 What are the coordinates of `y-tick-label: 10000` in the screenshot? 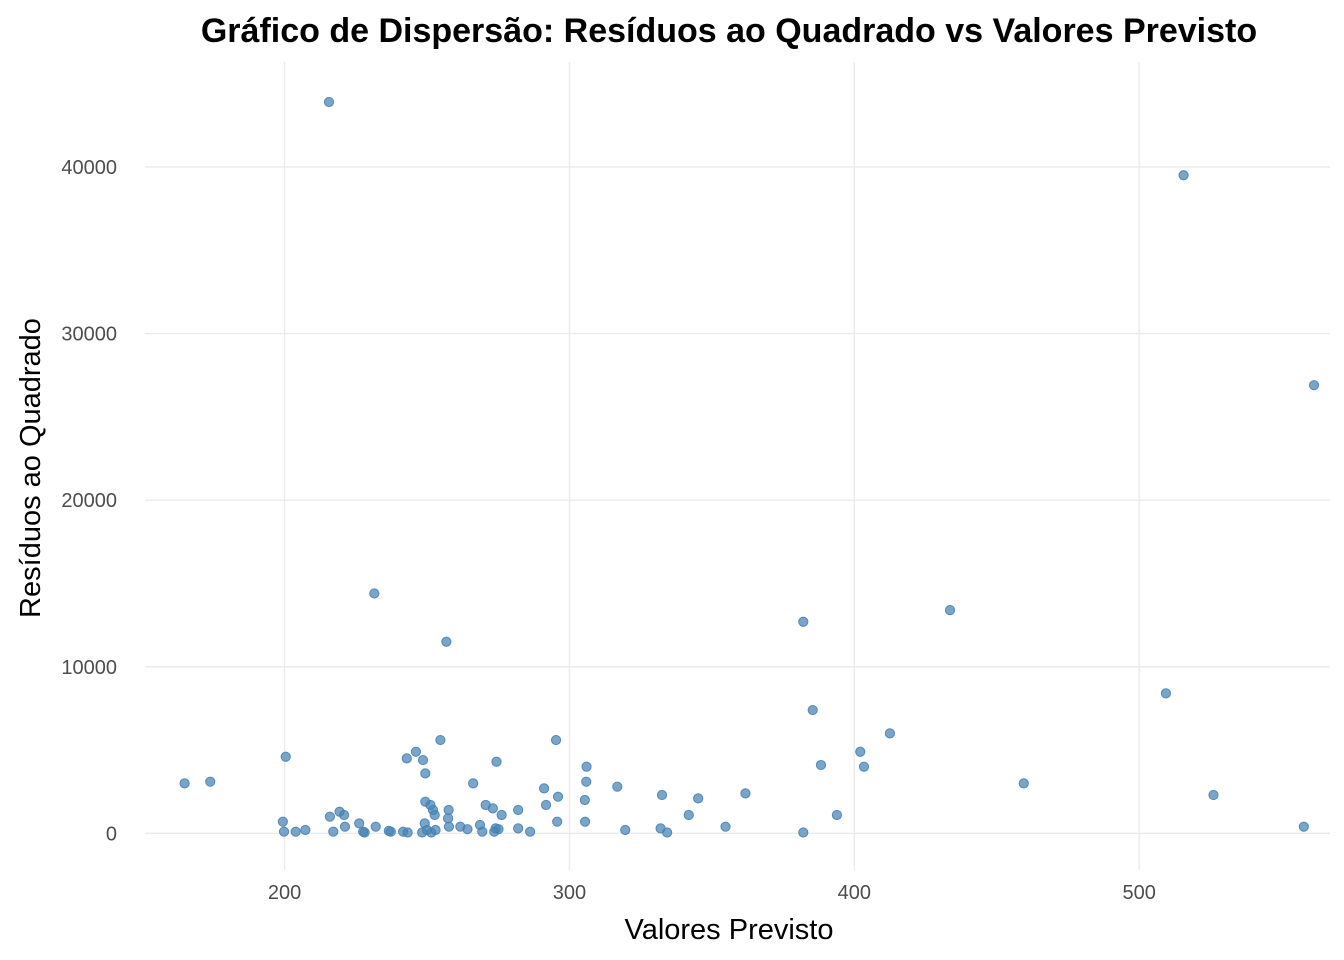 It's located at (89, 668).